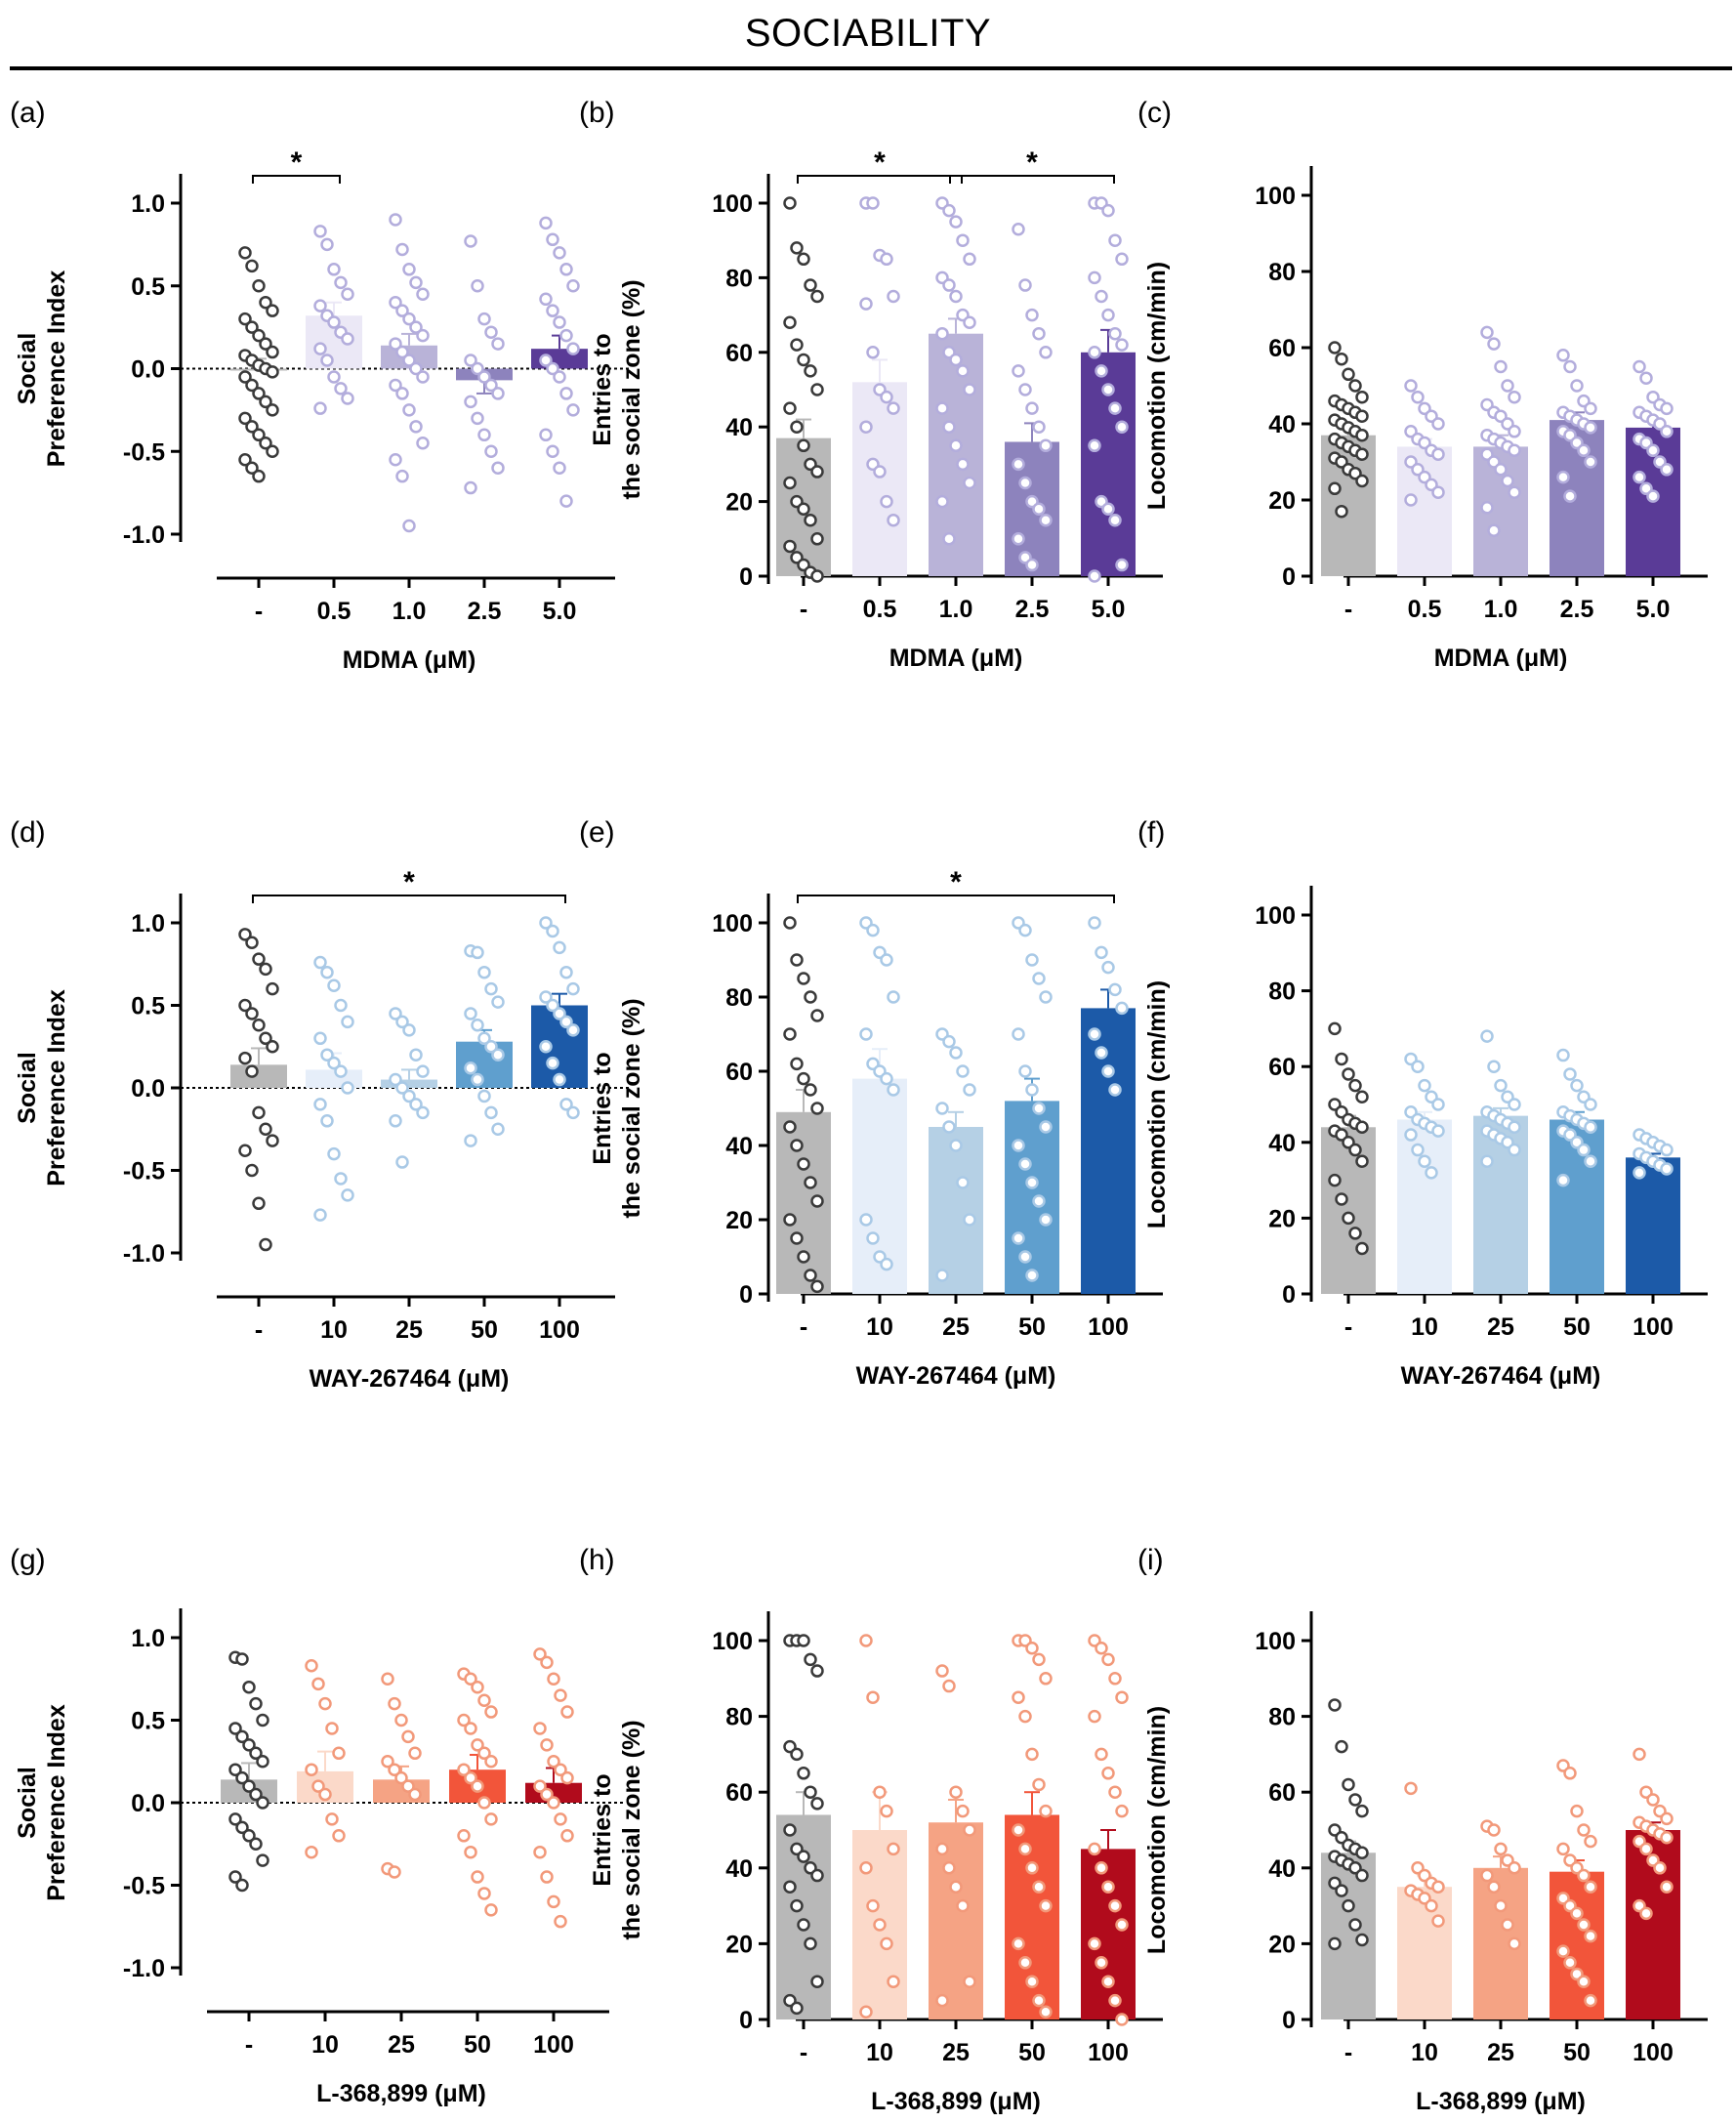 The height and width of the screenshot is (2123, 1736). I want to click on y-axis-title-line: Social, so click(27, 1803).